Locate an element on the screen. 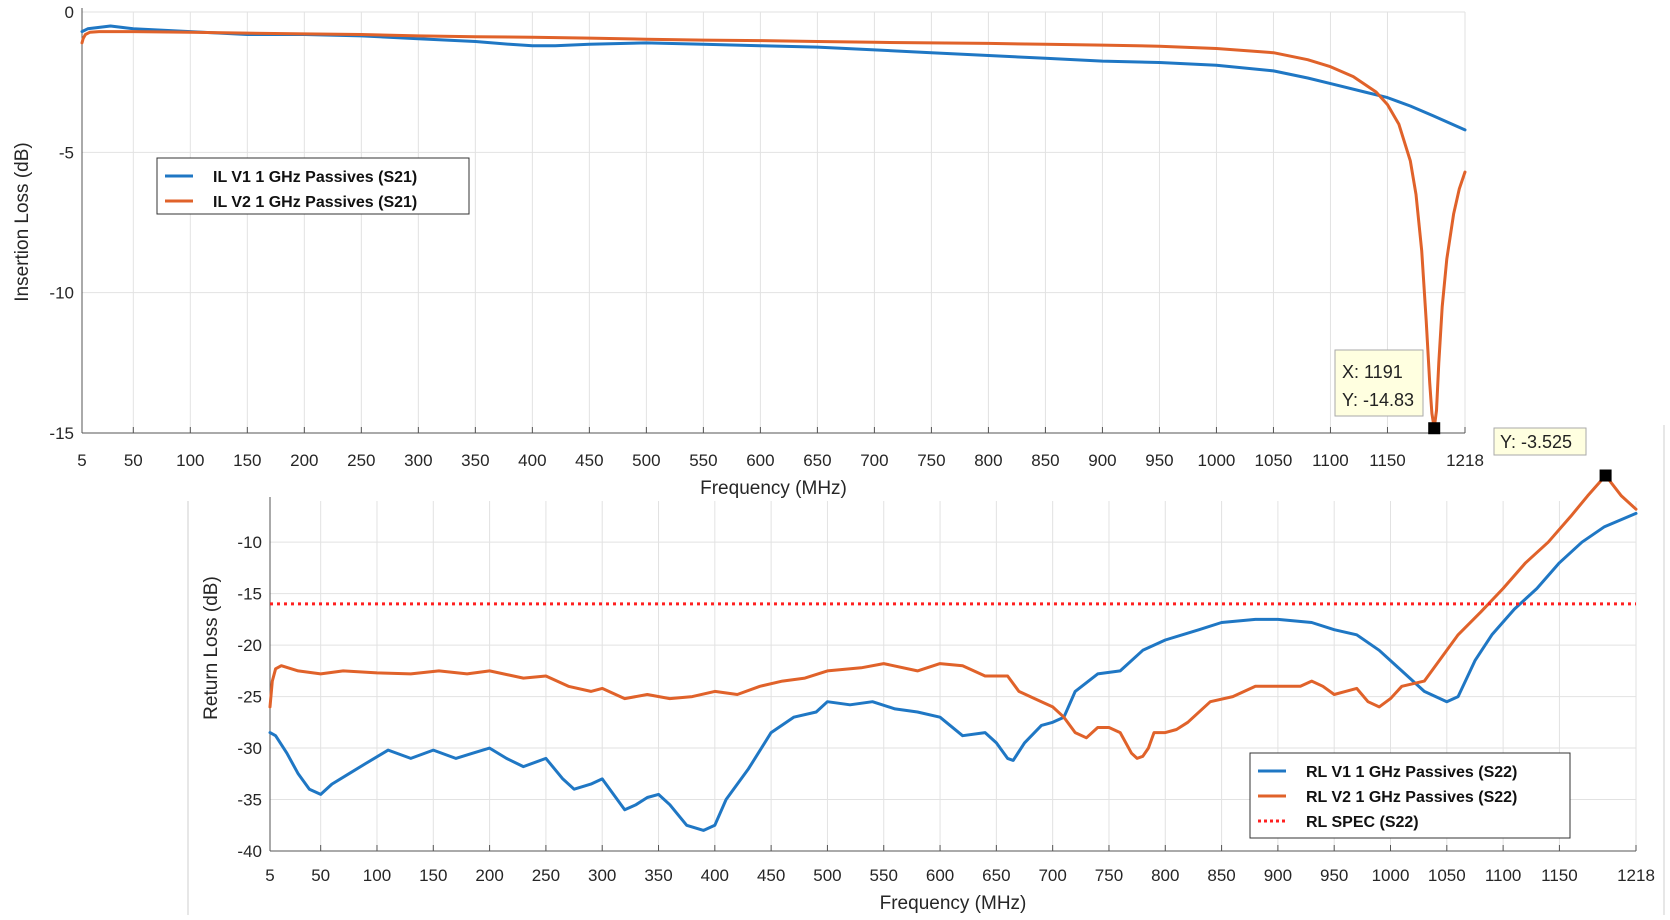 The height and width of the screenshot is (920, 1670). y-tick-label: -20 is located at coordinates (249, 645).